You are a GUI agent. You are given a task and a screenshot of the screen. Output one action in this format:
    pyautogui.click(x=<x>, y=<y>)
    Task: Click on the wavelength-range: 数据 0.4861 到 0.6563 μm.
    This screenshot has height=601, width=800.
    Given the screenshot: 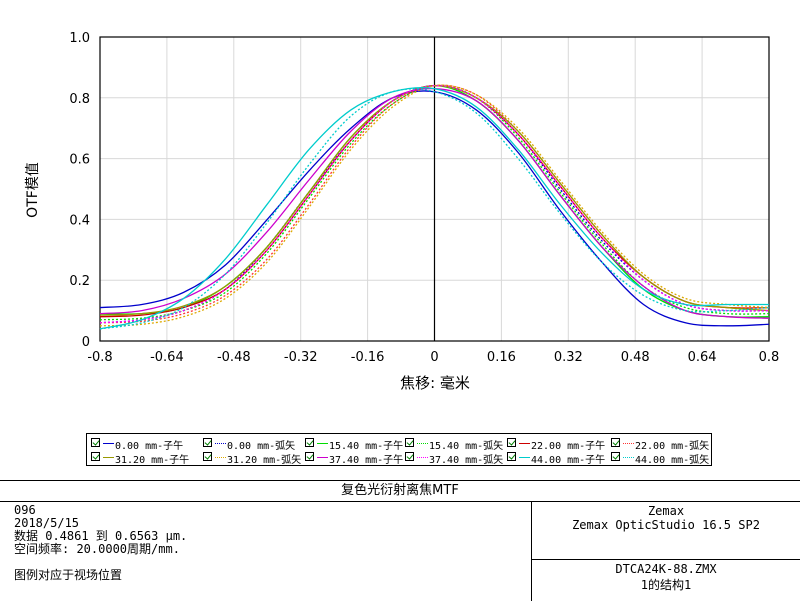 What is the action you would take?
    pyautogui.click(x=101, y=536)
    